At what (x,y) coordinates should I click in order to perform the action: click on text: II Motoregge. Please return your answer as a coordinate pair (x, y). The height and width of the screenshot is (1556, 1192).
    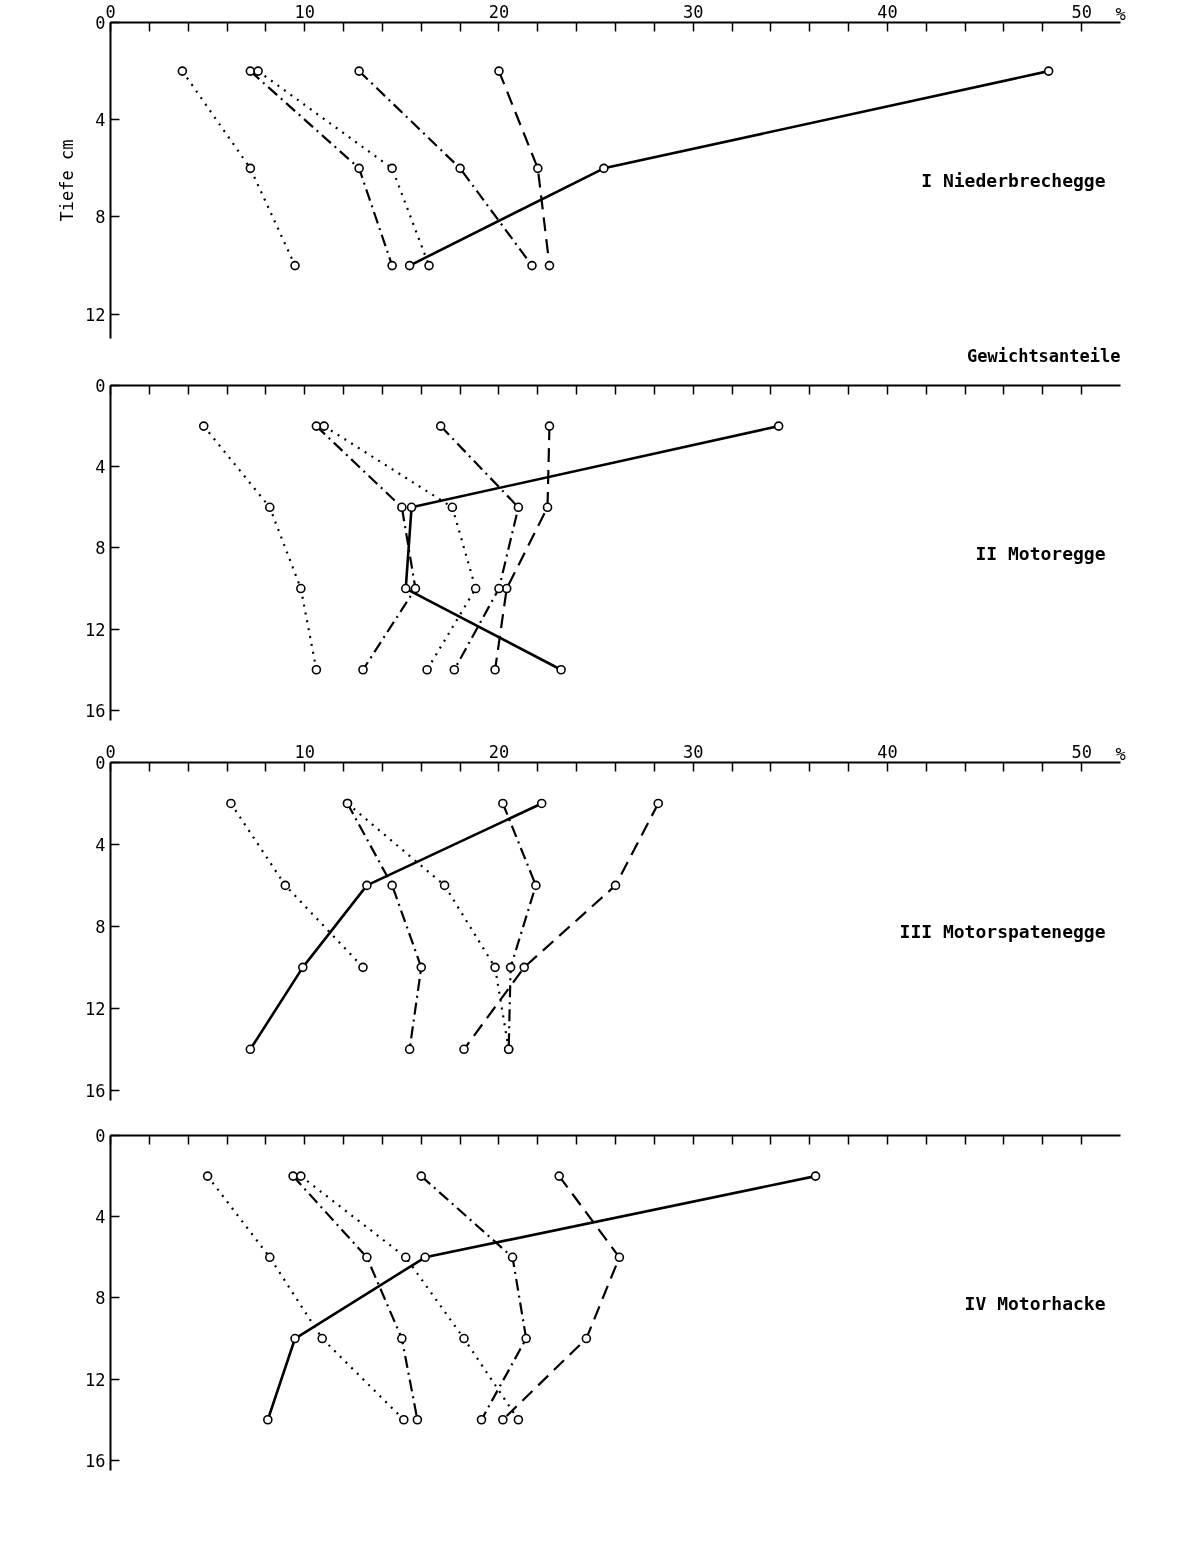
    Looking at the image, I should click on (1040, 553).